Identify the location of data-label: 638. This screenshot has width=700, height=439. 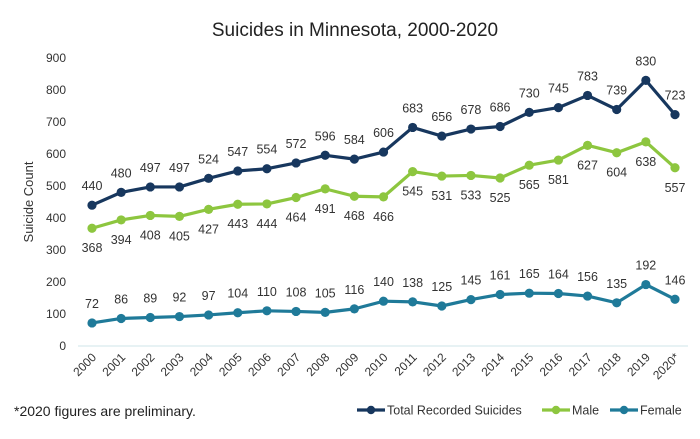
(645, 162).